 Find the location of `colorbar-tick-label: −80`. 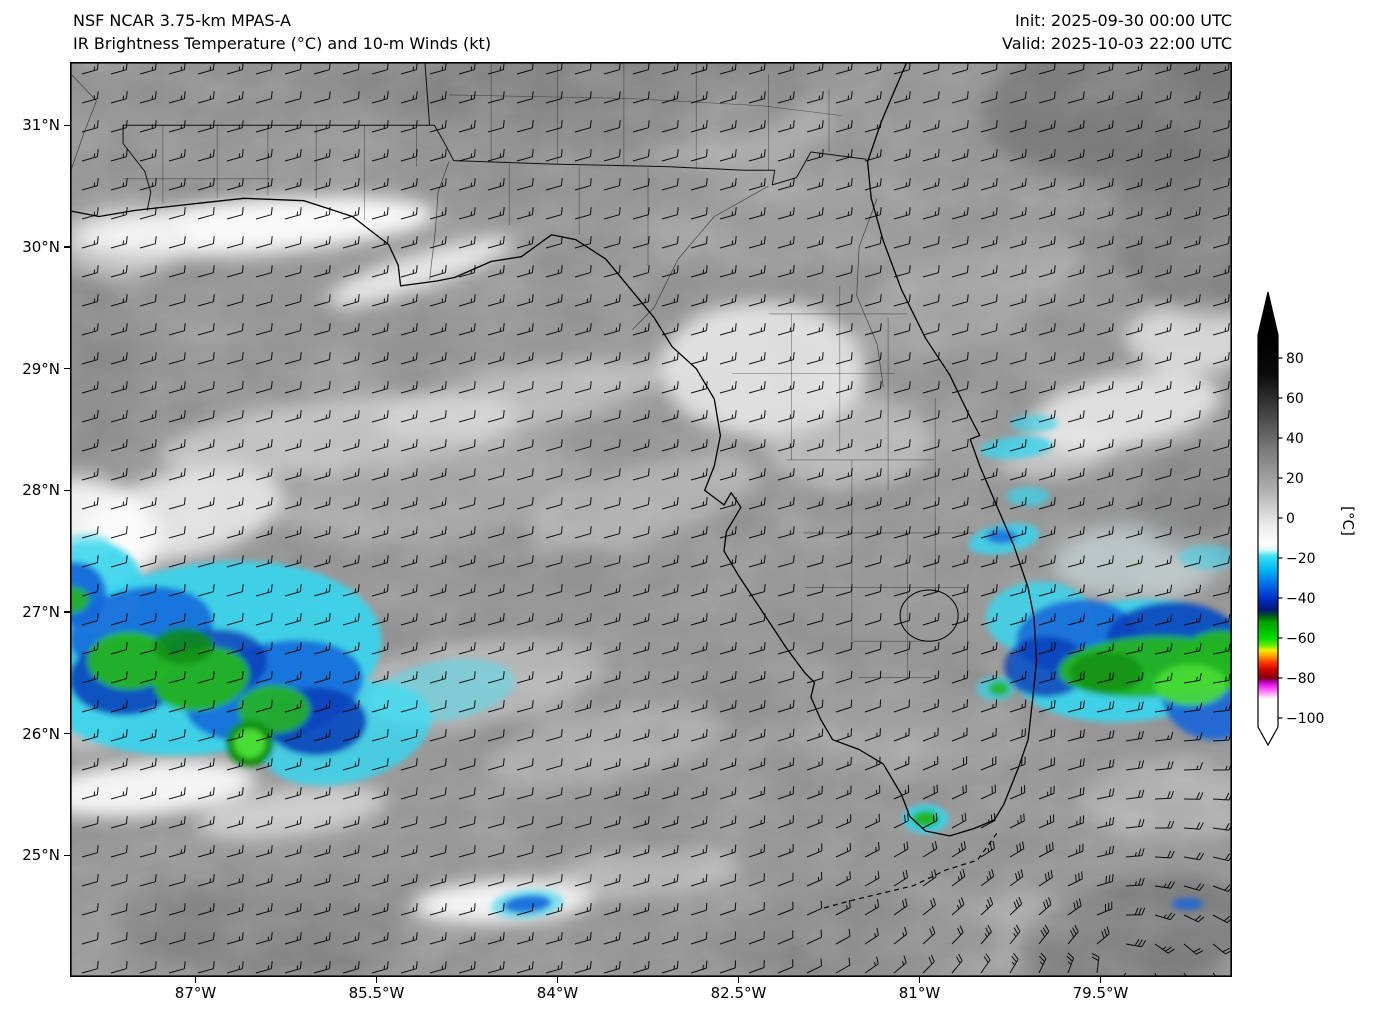

colorbar-tick-label: −80 is located at coordinates (1301, 679).